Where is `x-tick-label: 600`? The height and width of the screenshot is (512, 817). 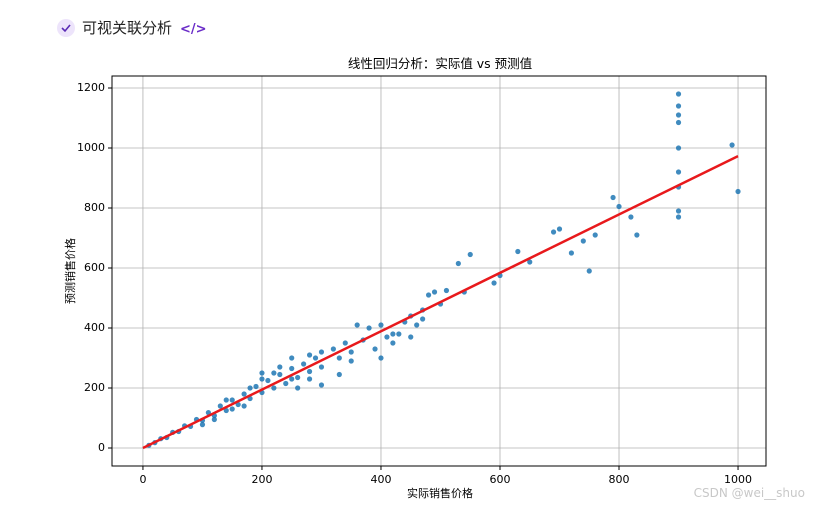 x-tick-label: 600 is located at coordinates (499, 479).